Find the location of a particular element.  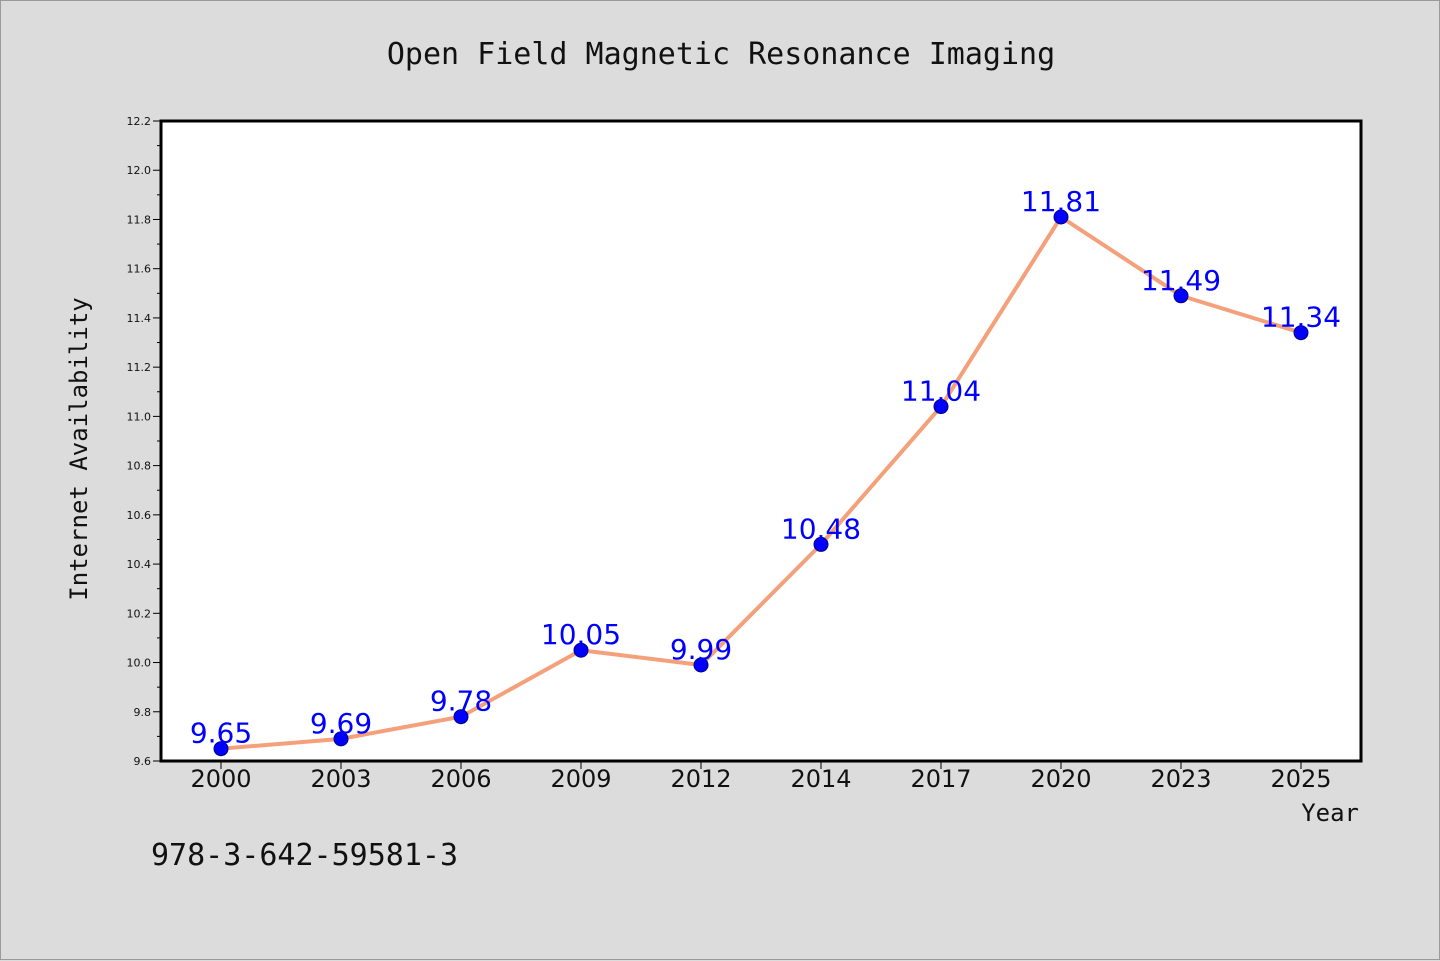

y-tick-label: 9.8 is located at coordinates (143, 712).